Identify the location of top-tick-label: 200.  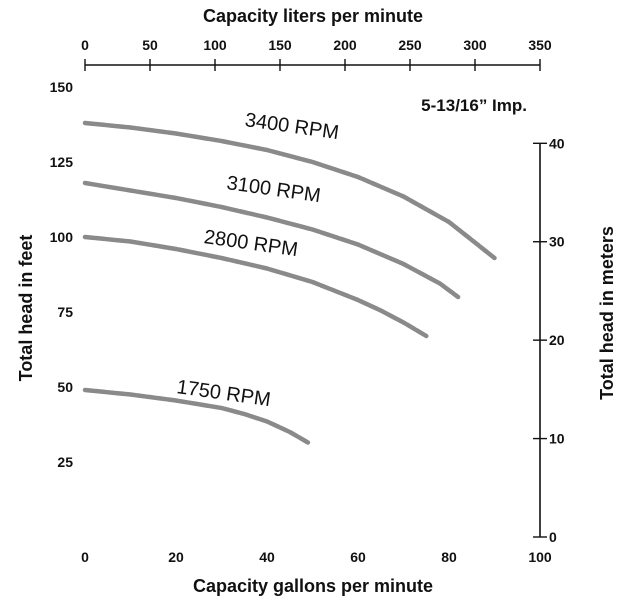
(345, 45).